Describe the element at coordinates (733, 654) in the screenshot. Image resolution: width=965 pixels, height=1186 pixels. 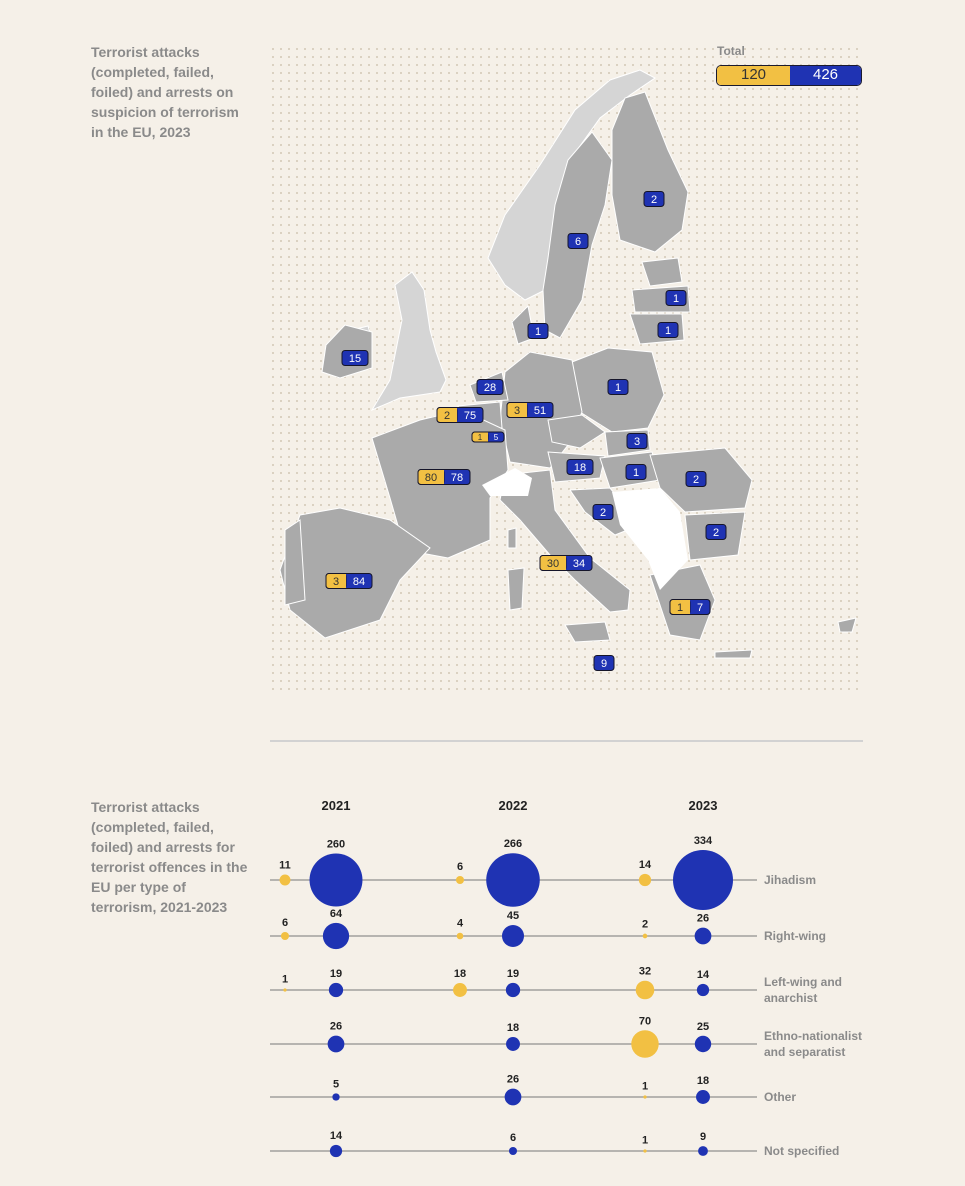
I see `crete-shape` at that location.